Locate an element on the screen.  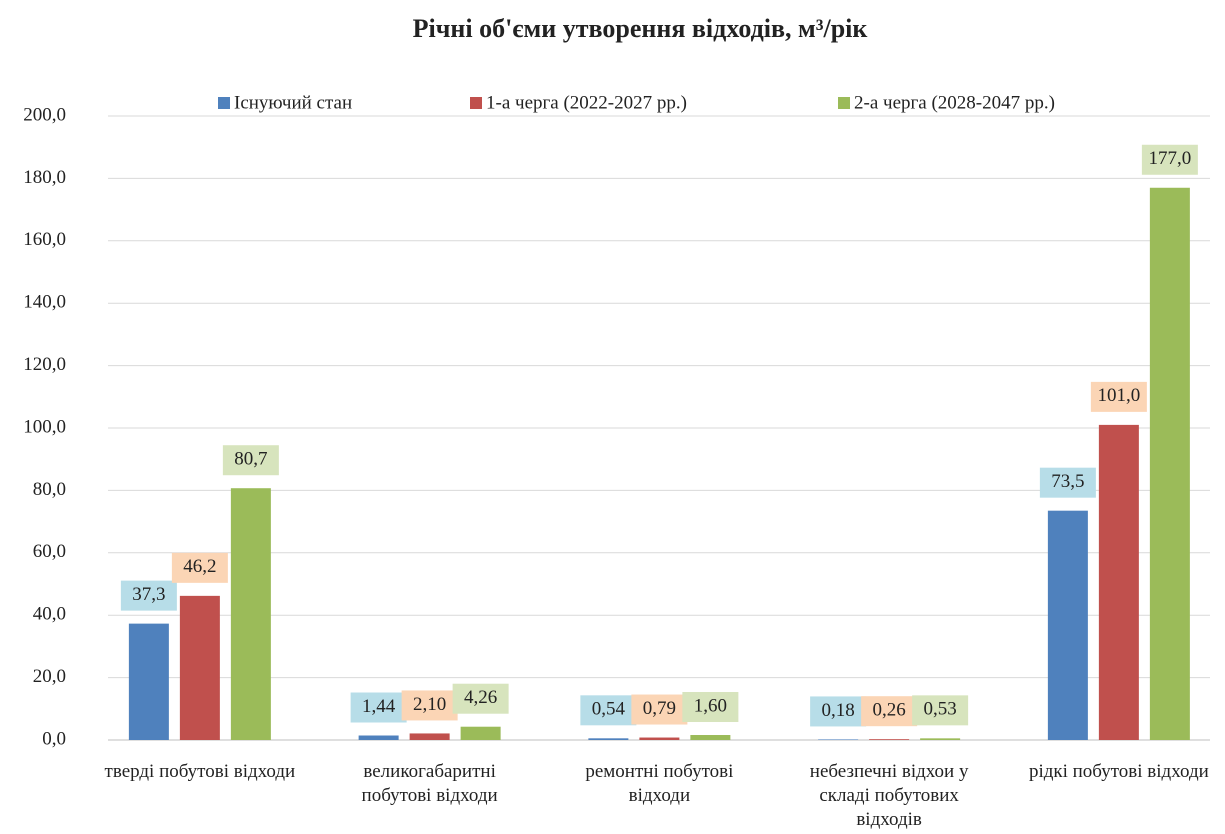
value-label: 0,53 is located at coordinates (940, 709).